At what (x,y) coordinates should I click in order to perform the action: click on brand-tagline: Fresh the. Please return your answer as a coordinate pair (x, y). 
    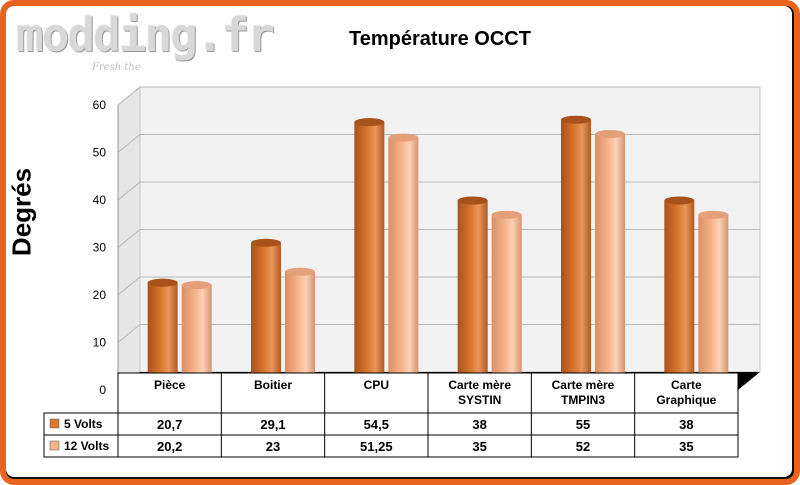
    Looking at the image, I should click on (116, 67).